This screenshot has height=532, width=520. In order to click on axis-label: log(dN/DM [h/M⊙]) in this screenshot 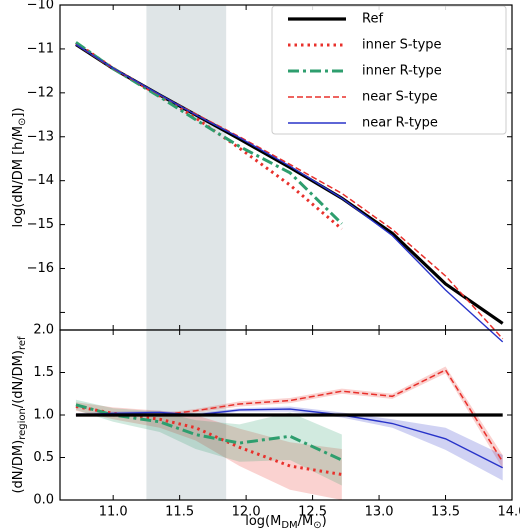, I will do `click(20, 167)`.